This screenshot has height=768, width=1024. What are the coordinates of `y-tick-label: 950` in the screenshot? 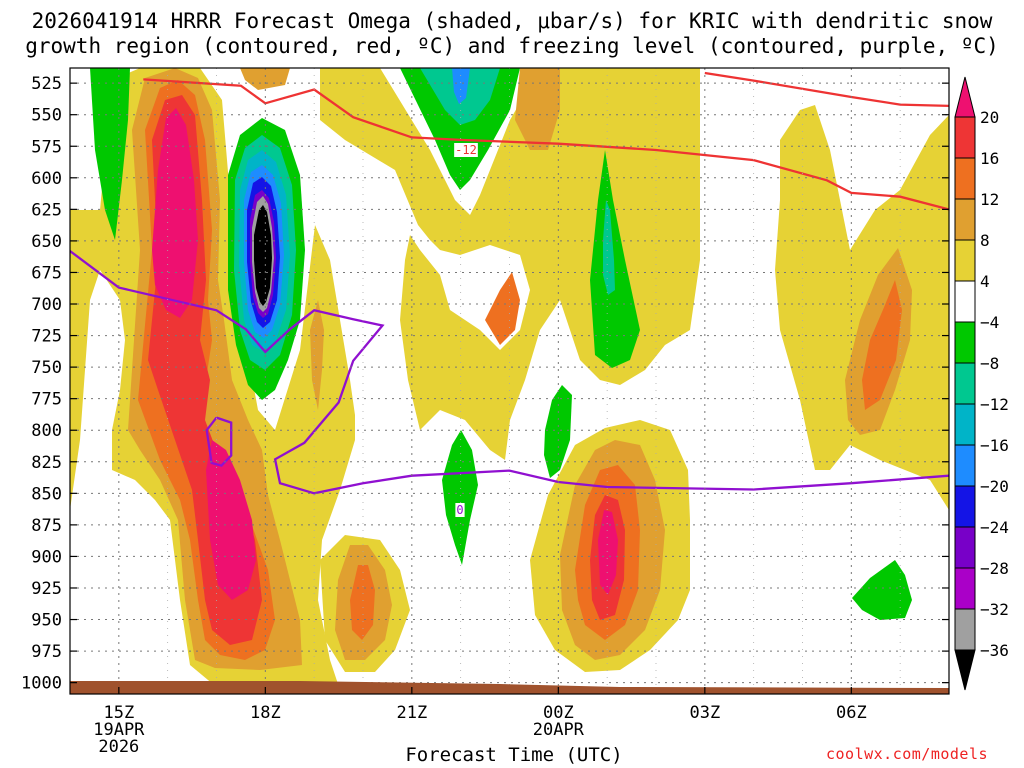 It's located at (46, 621).